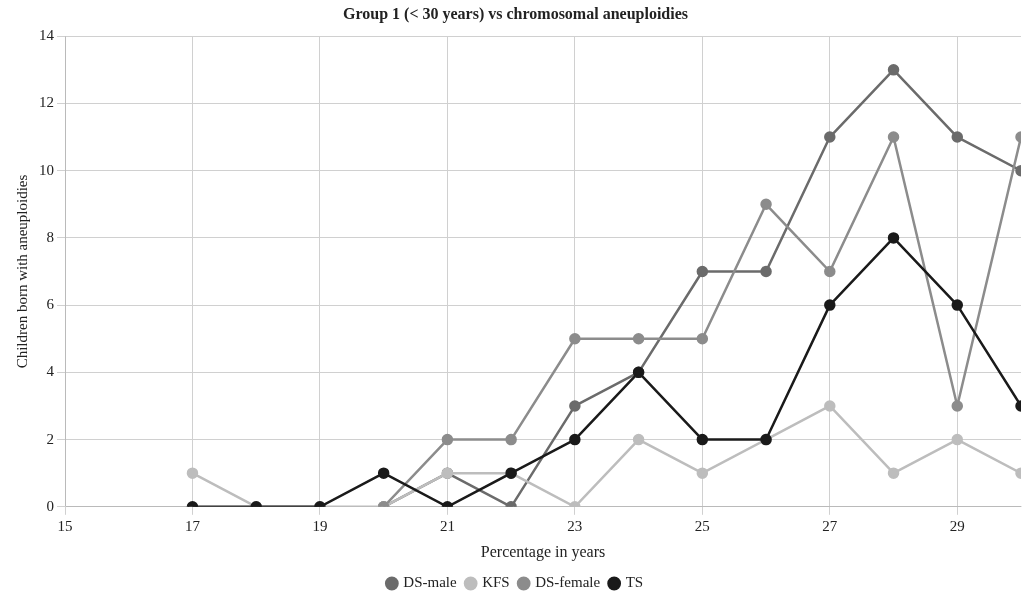 This screenshot has height=606, width=1033. Describe the element at coordinates (830, 525) in the screenshot. I see `x-tick-label: 27` at that location.